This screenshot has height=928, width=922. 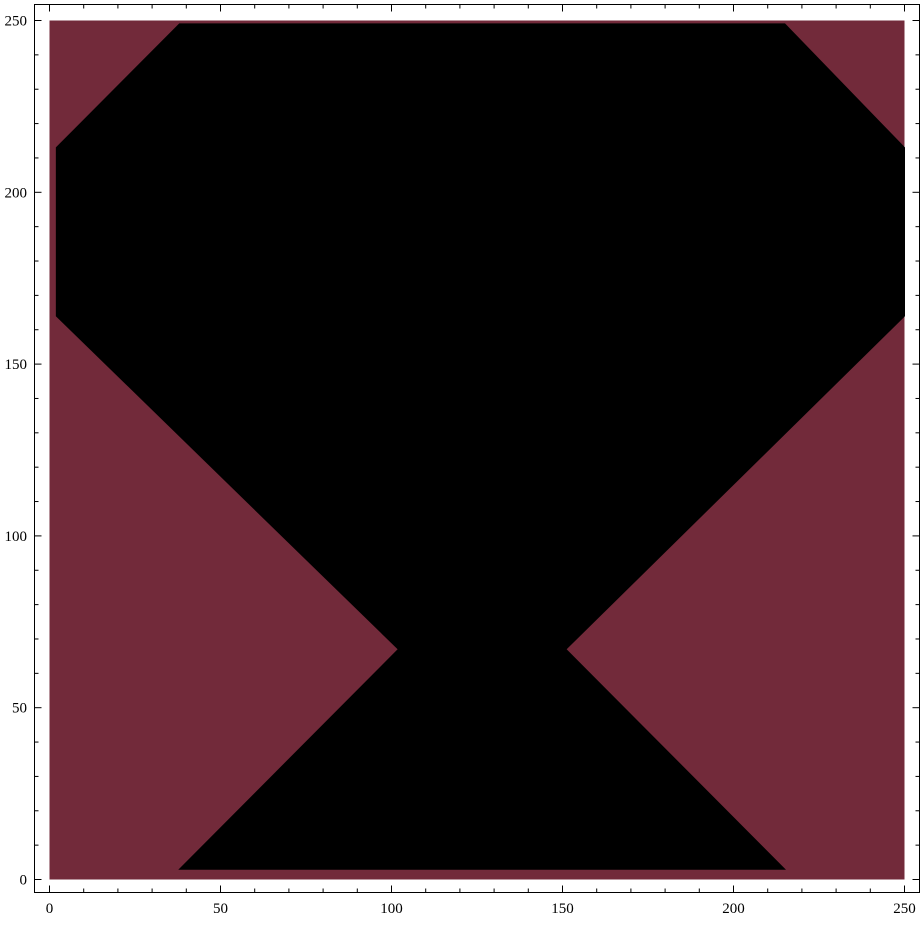 I want to click on y-tick-label: 250, so click(x=16, y=22).